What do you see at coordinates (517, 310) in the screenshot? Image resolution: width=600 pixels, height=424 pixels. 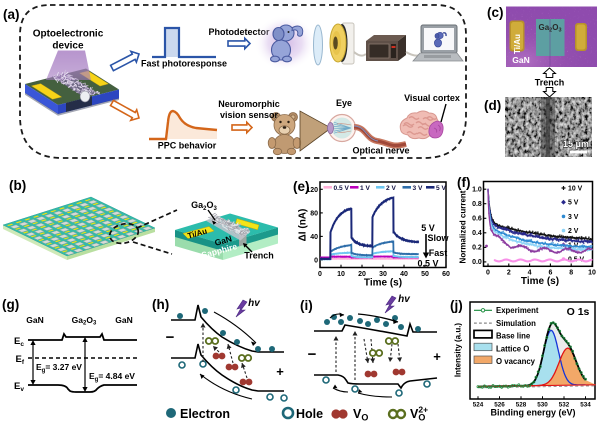 I see `svg-text: Experiment` at bounding box center [517, 310].